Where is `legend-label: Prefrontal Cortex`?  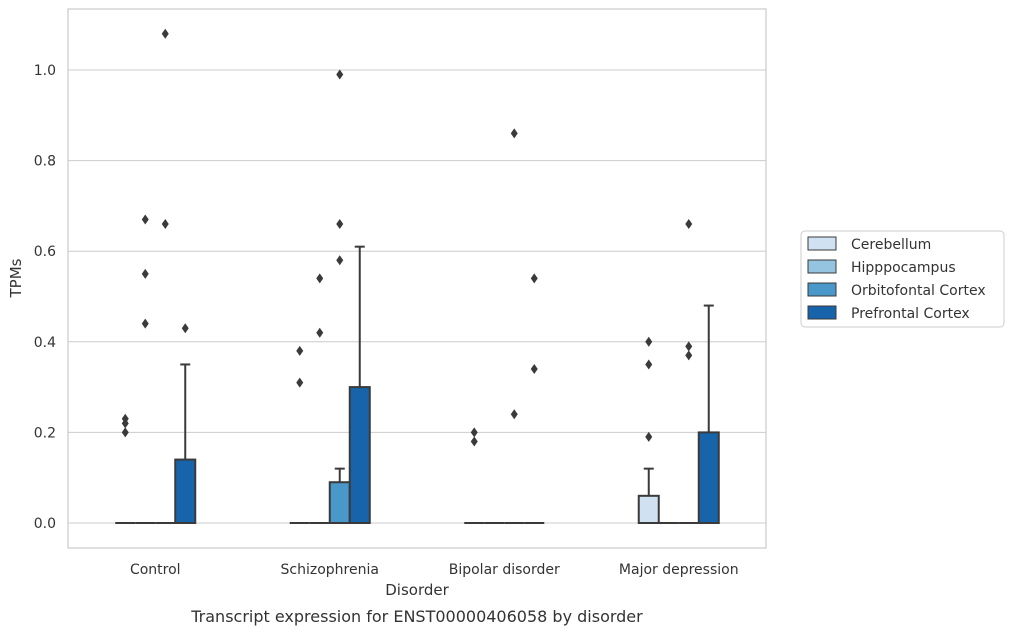
legend-label: Prefrontal Cortex is located at coordinates (910, 314).